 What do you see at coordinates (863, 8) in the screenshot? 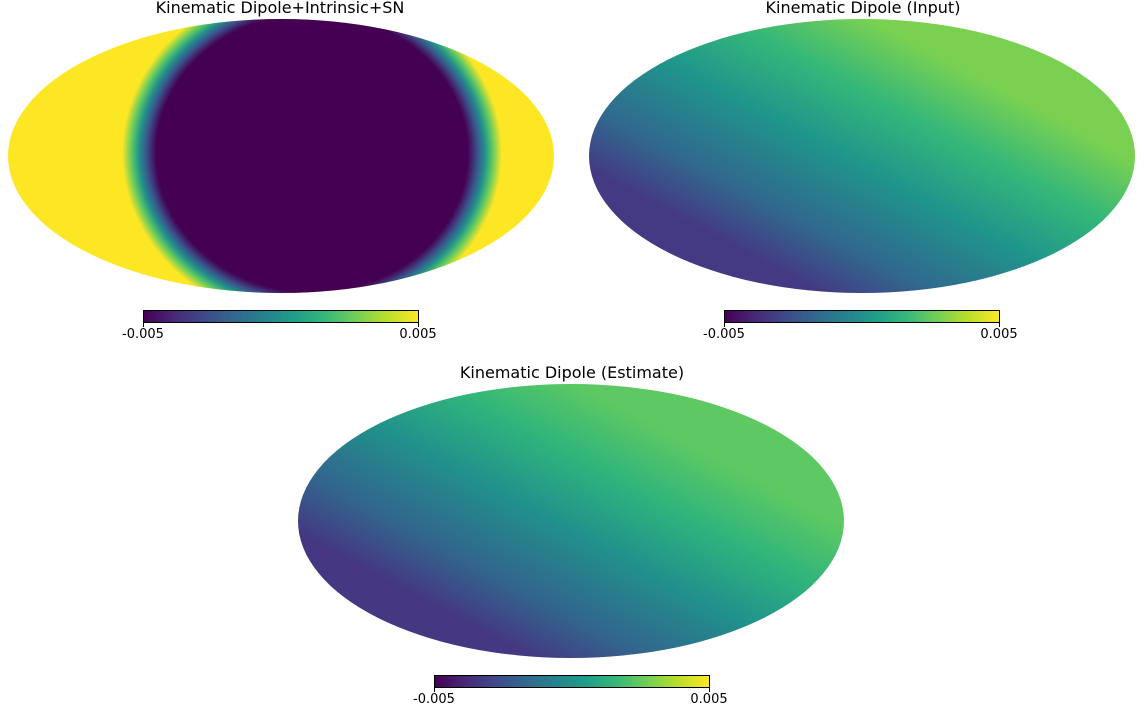
I see `chart-title: Kinematic Dipole (Input)` at bounding box center [863, 8].